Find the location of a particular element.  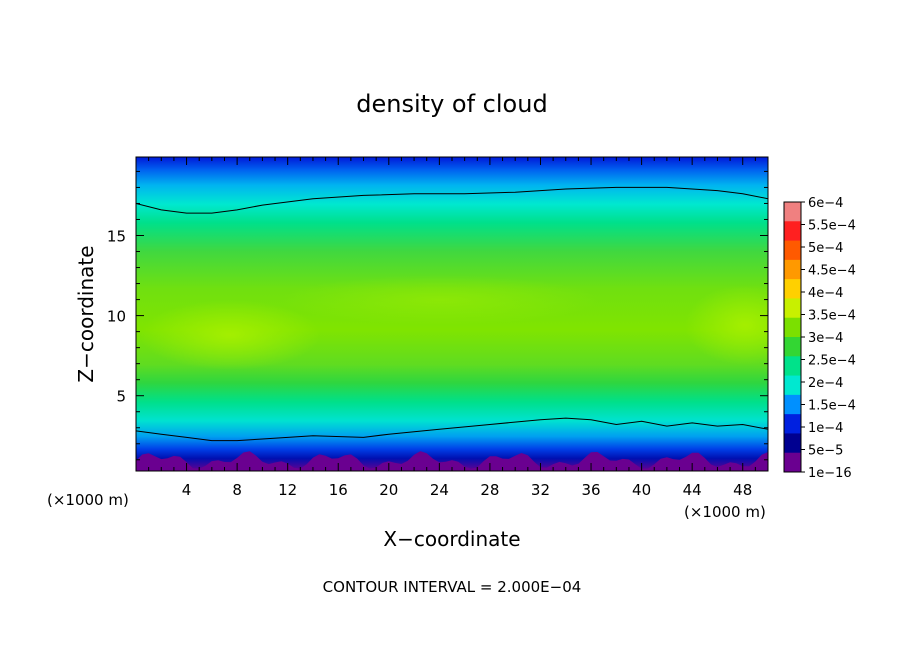

density-maximum-center is located at coordinates (440, 300).